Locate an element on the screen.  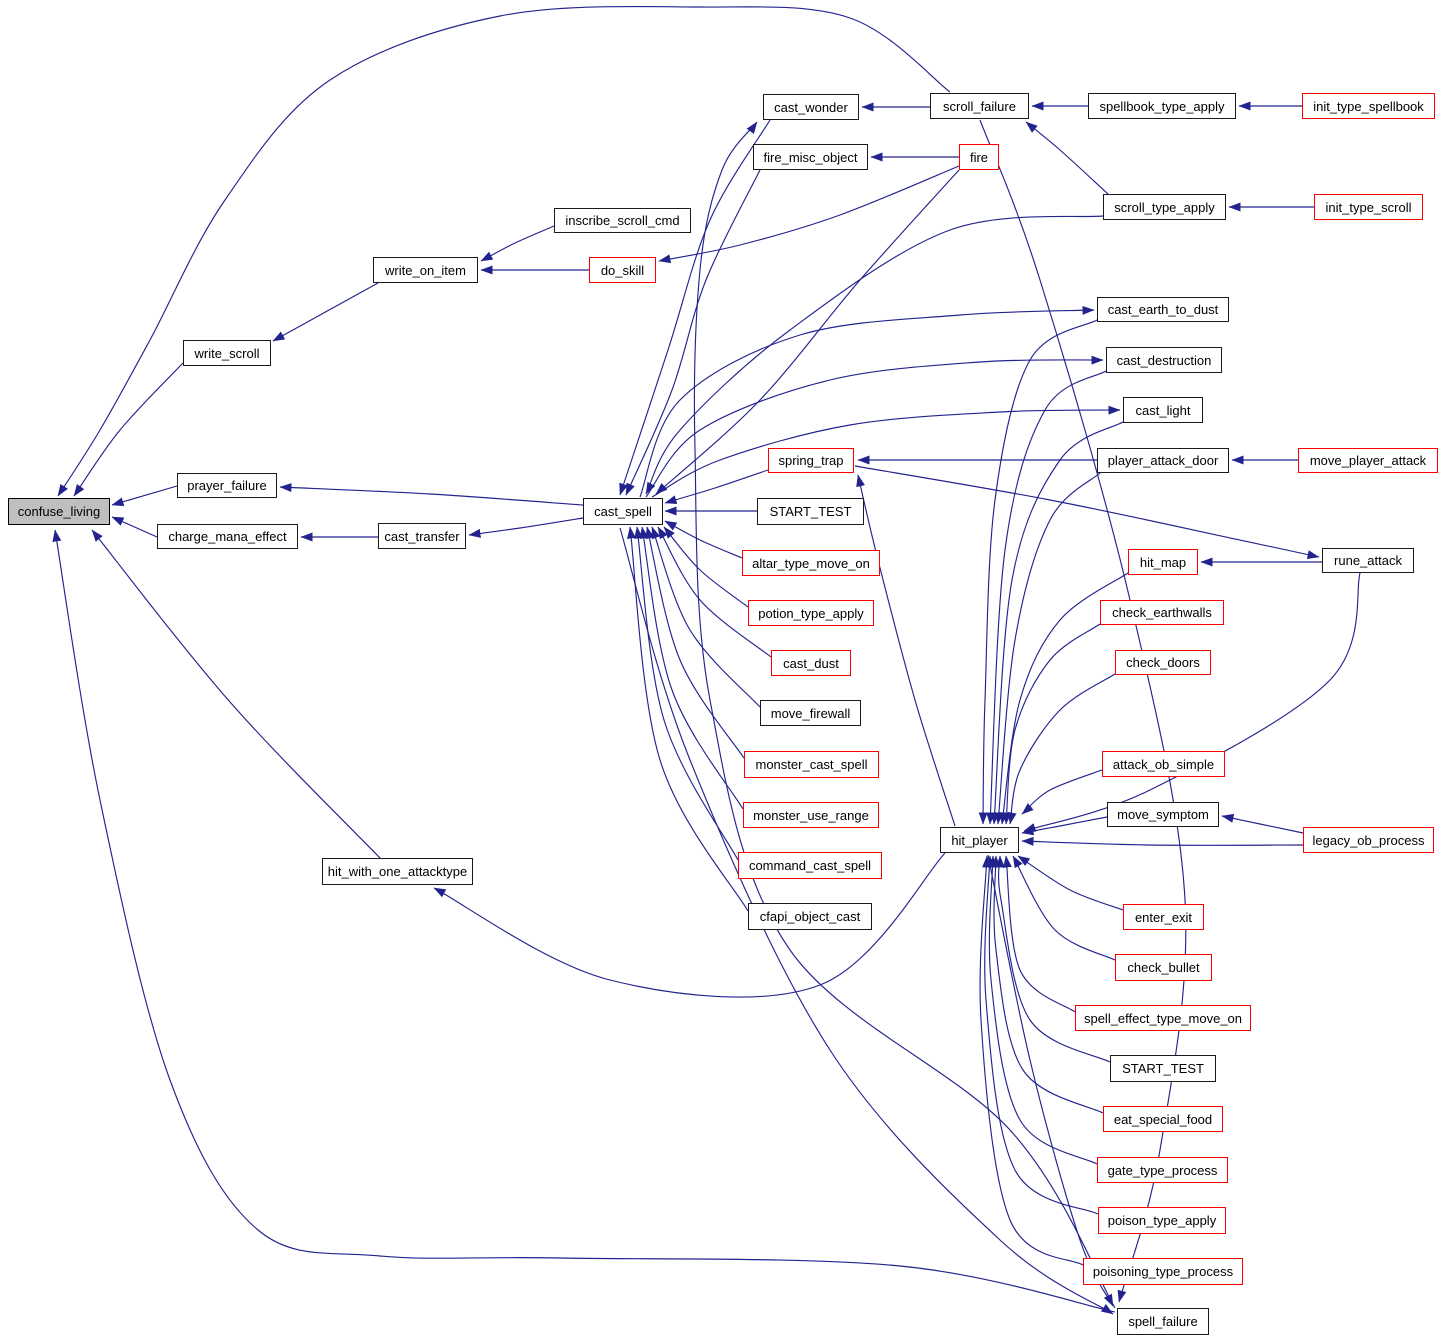
edge-monster_use_range-to-cast_spell is located at coordinates (691, 668).